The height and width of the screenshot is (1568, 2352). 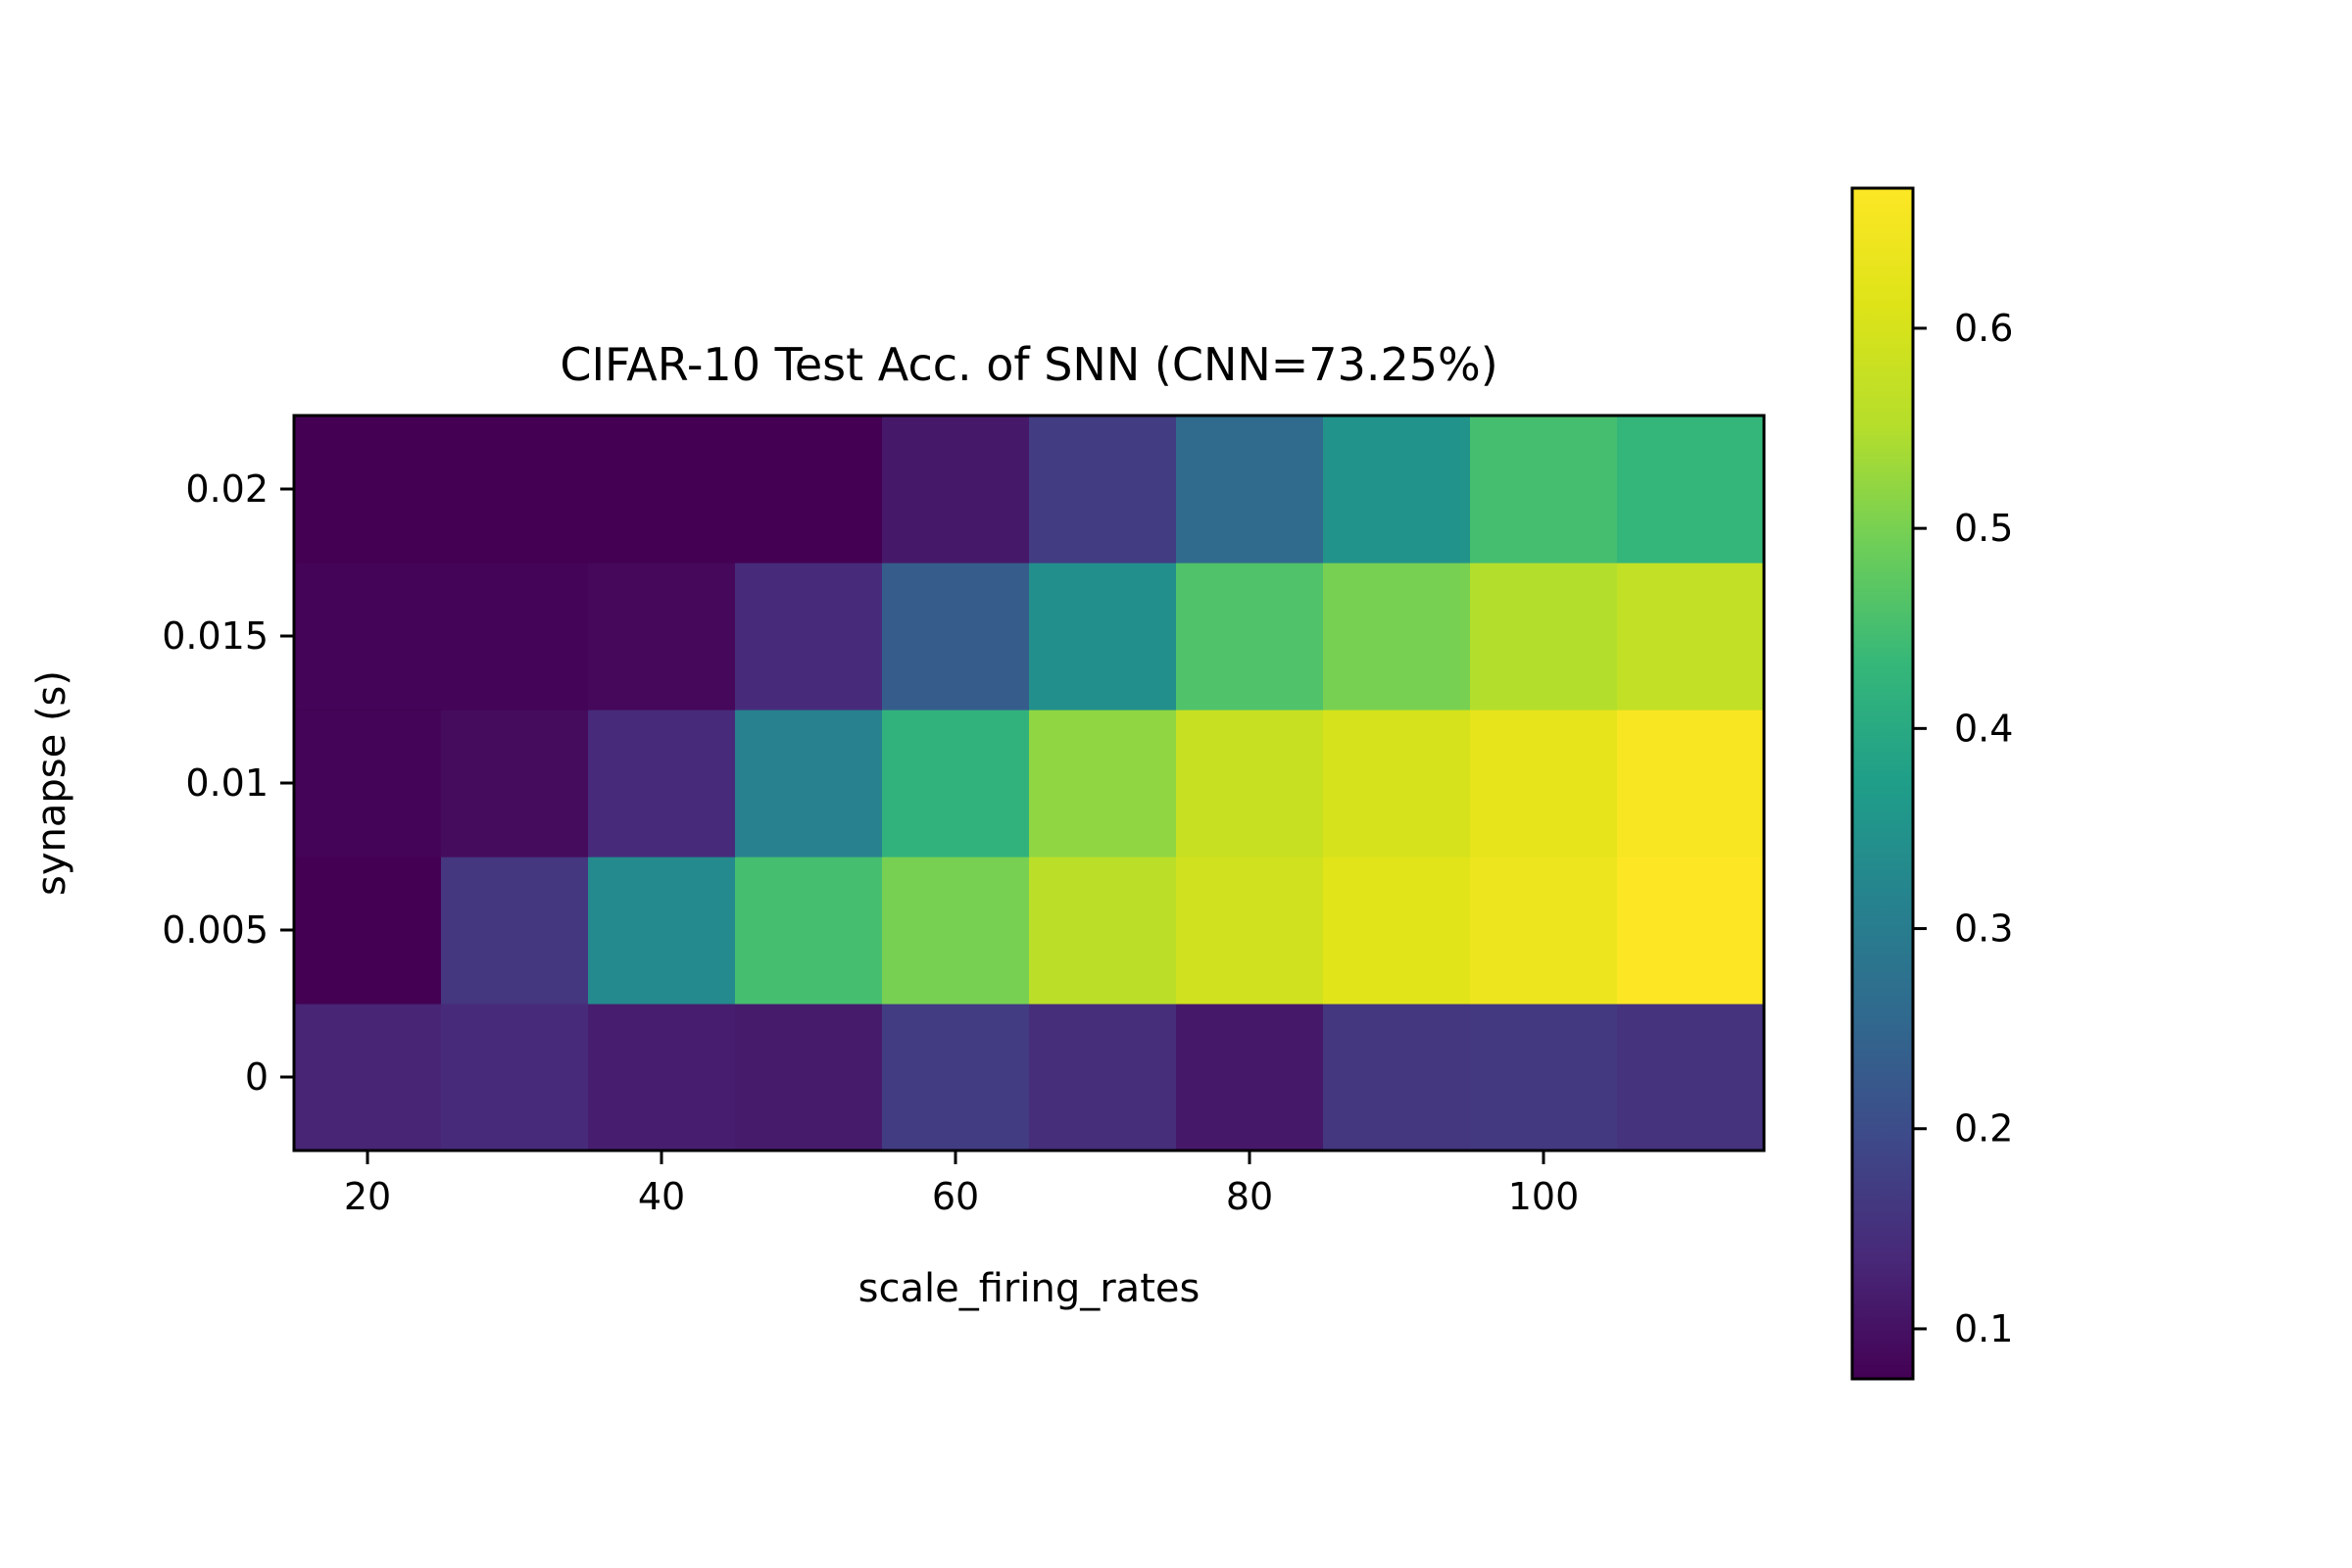 I want to click on y-tick-label: 0.015, so click(x=215, y=636).